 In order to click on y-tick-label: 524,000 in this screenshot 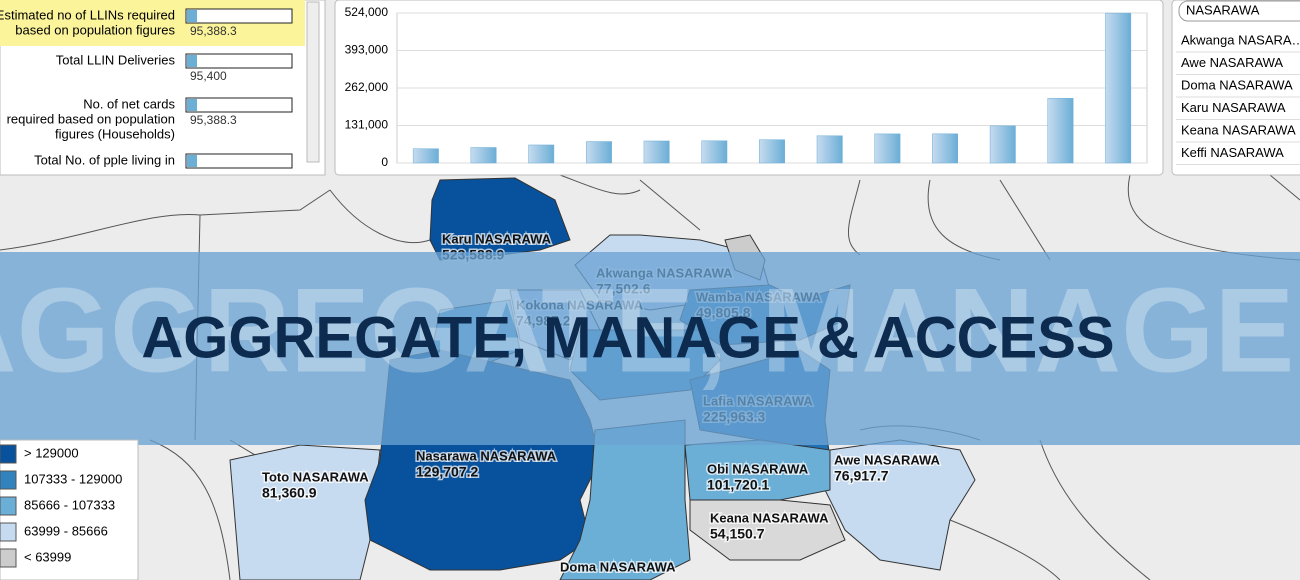, I will do `click(367, 12)`.